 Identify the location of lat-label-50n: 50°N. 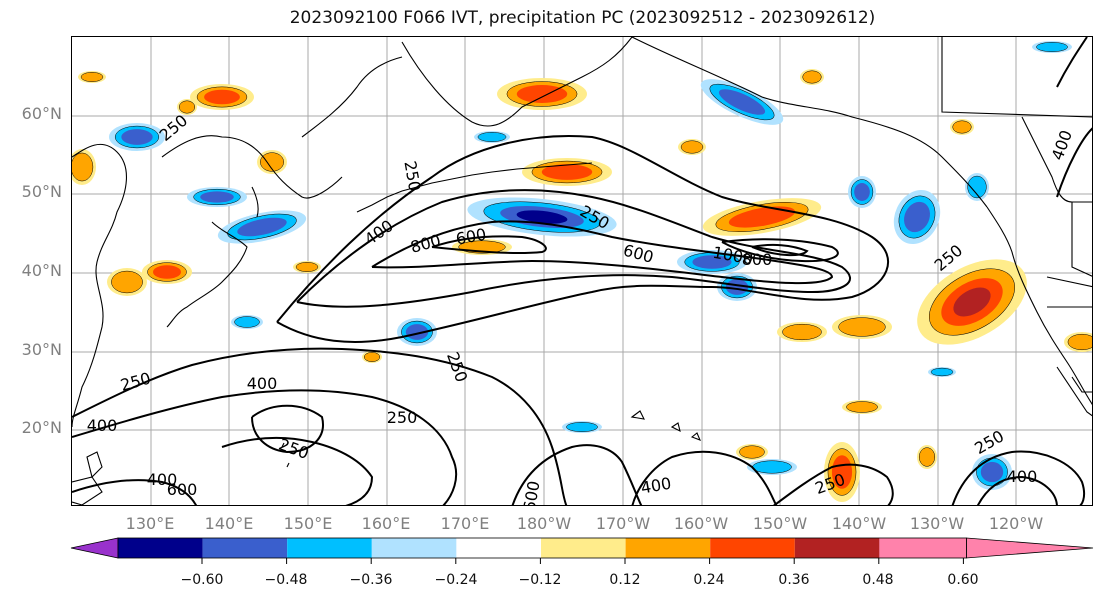
(41, 191).